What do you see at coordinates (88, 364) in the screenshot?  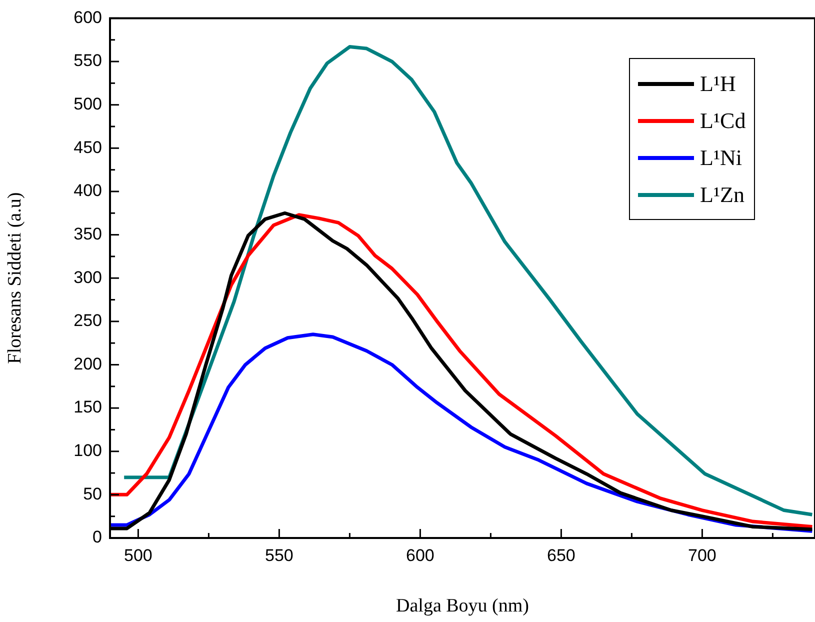 I see `y-tick-label: 200` at bounding box center [88, 364].